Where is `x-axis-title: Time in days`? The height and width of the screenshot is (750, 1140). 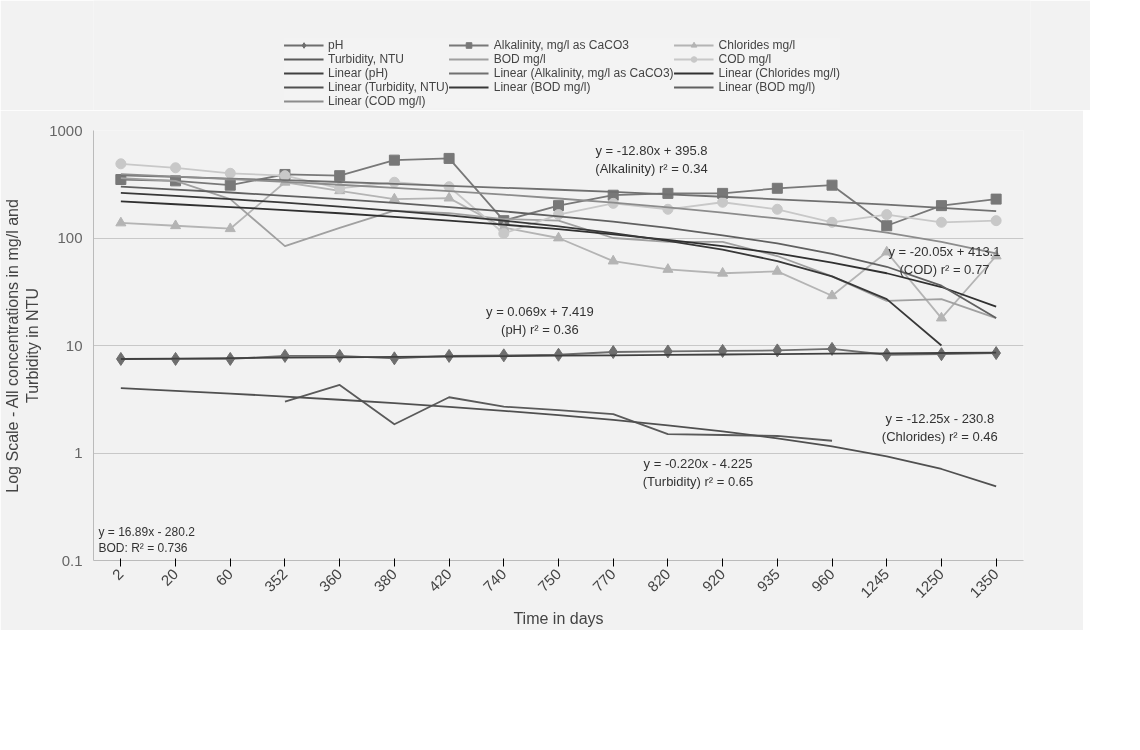 x-axis-title: Time in days is located at coordinates (558, 619).